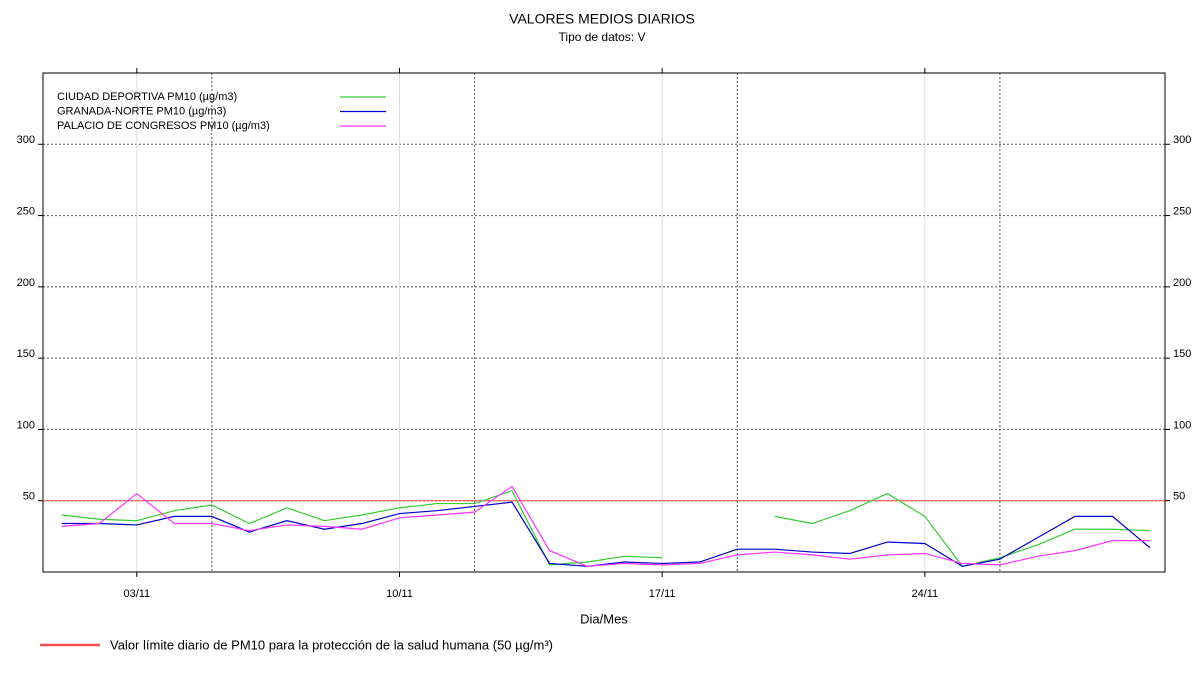 This screenshot has width=1204, height=681. What do you see at coordinates (662, 594) in the screenshot?
I see `x-tick-label: 17/11` at bounding box center [662, 594].